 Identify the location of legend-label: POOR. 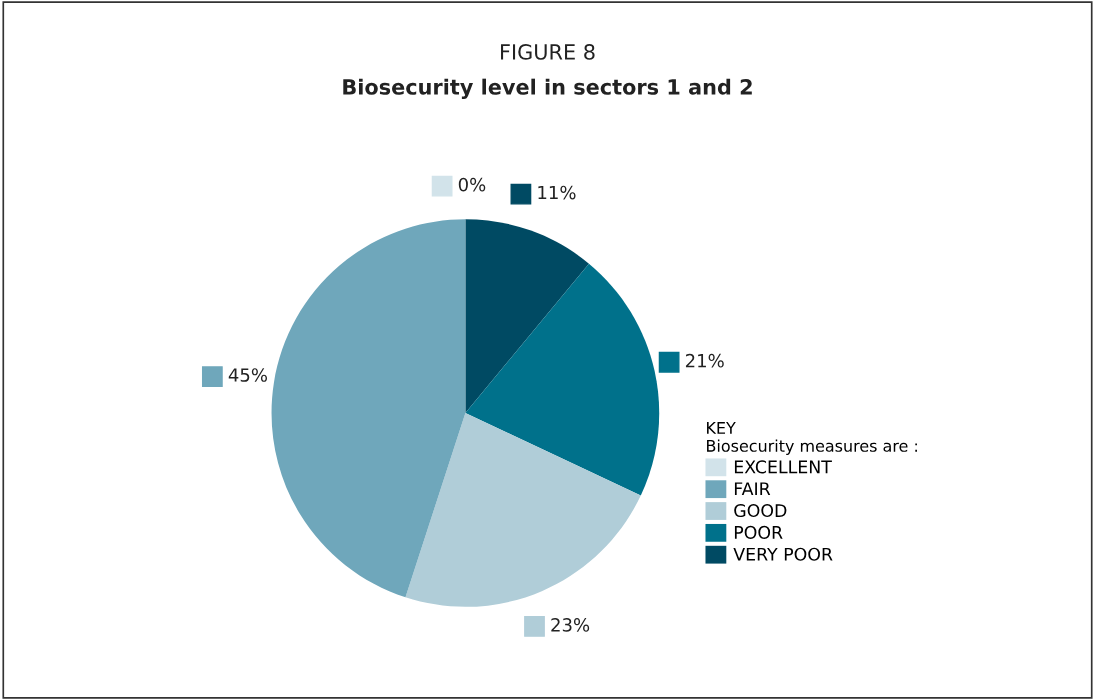
(758, 532).